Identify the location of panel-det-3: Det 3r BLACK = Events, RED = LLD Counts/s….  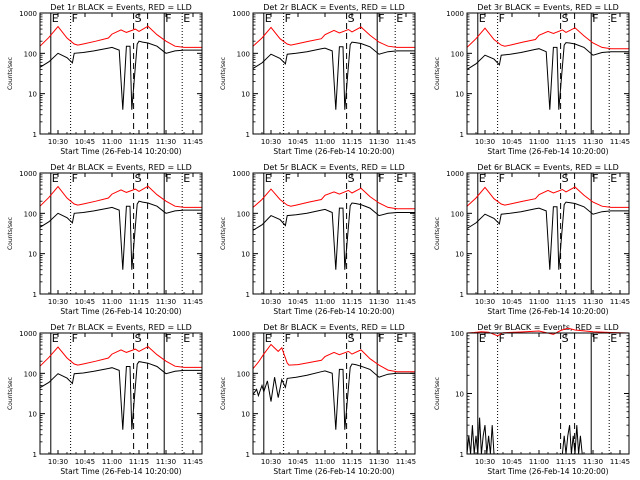
(532, 79).